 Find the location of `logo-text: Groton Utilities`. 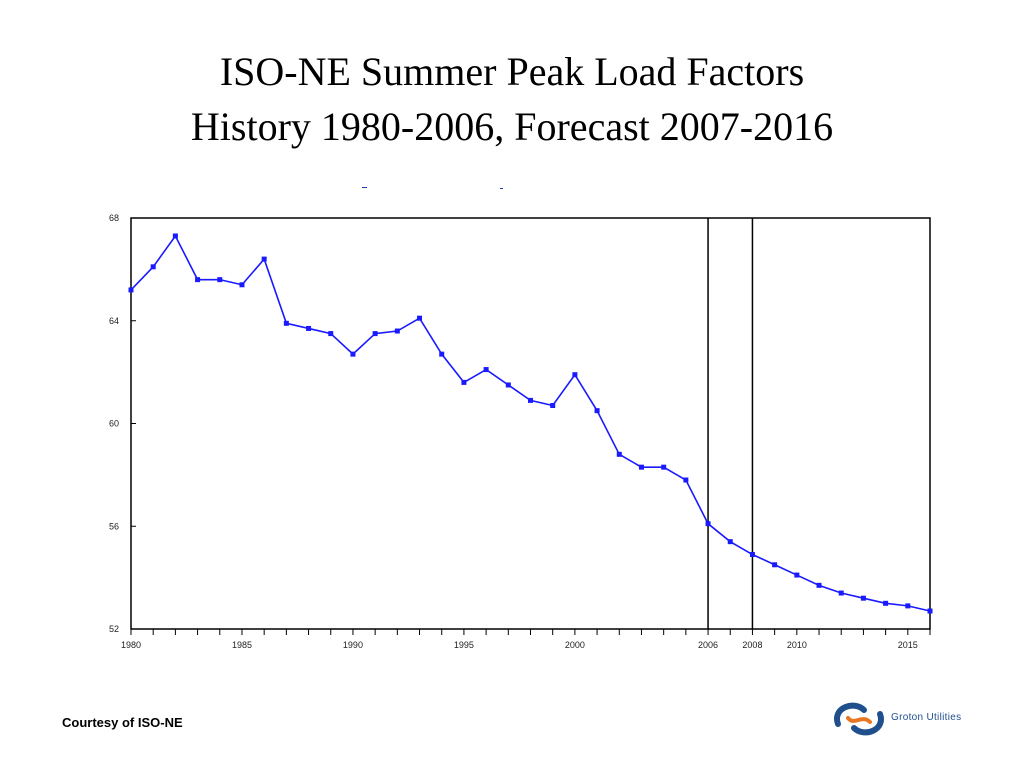

logo-text: Groton Utilities is located at coordinates (926, 717).